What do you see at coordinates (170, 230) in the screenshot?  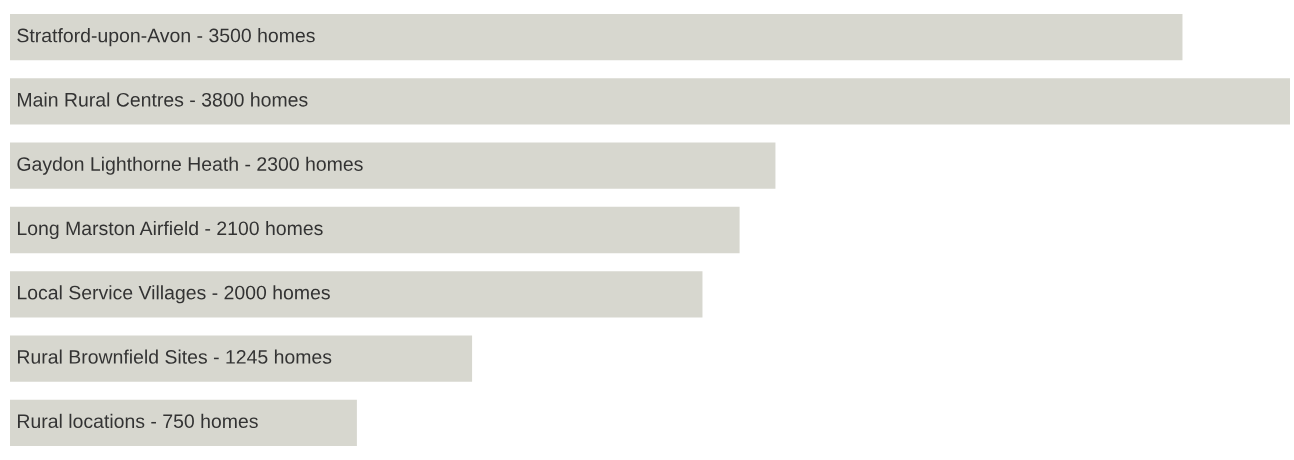 I see `y-tick-label: Long Marston Airfield - 2100 homes` at bounding box center [170, 230].